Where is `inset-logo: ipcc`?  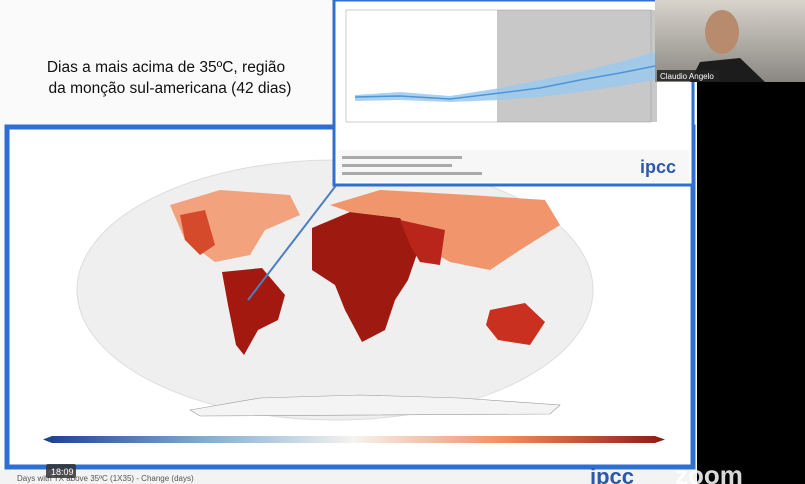 inset-logo: ipcc is located at coordinates (658, 167).